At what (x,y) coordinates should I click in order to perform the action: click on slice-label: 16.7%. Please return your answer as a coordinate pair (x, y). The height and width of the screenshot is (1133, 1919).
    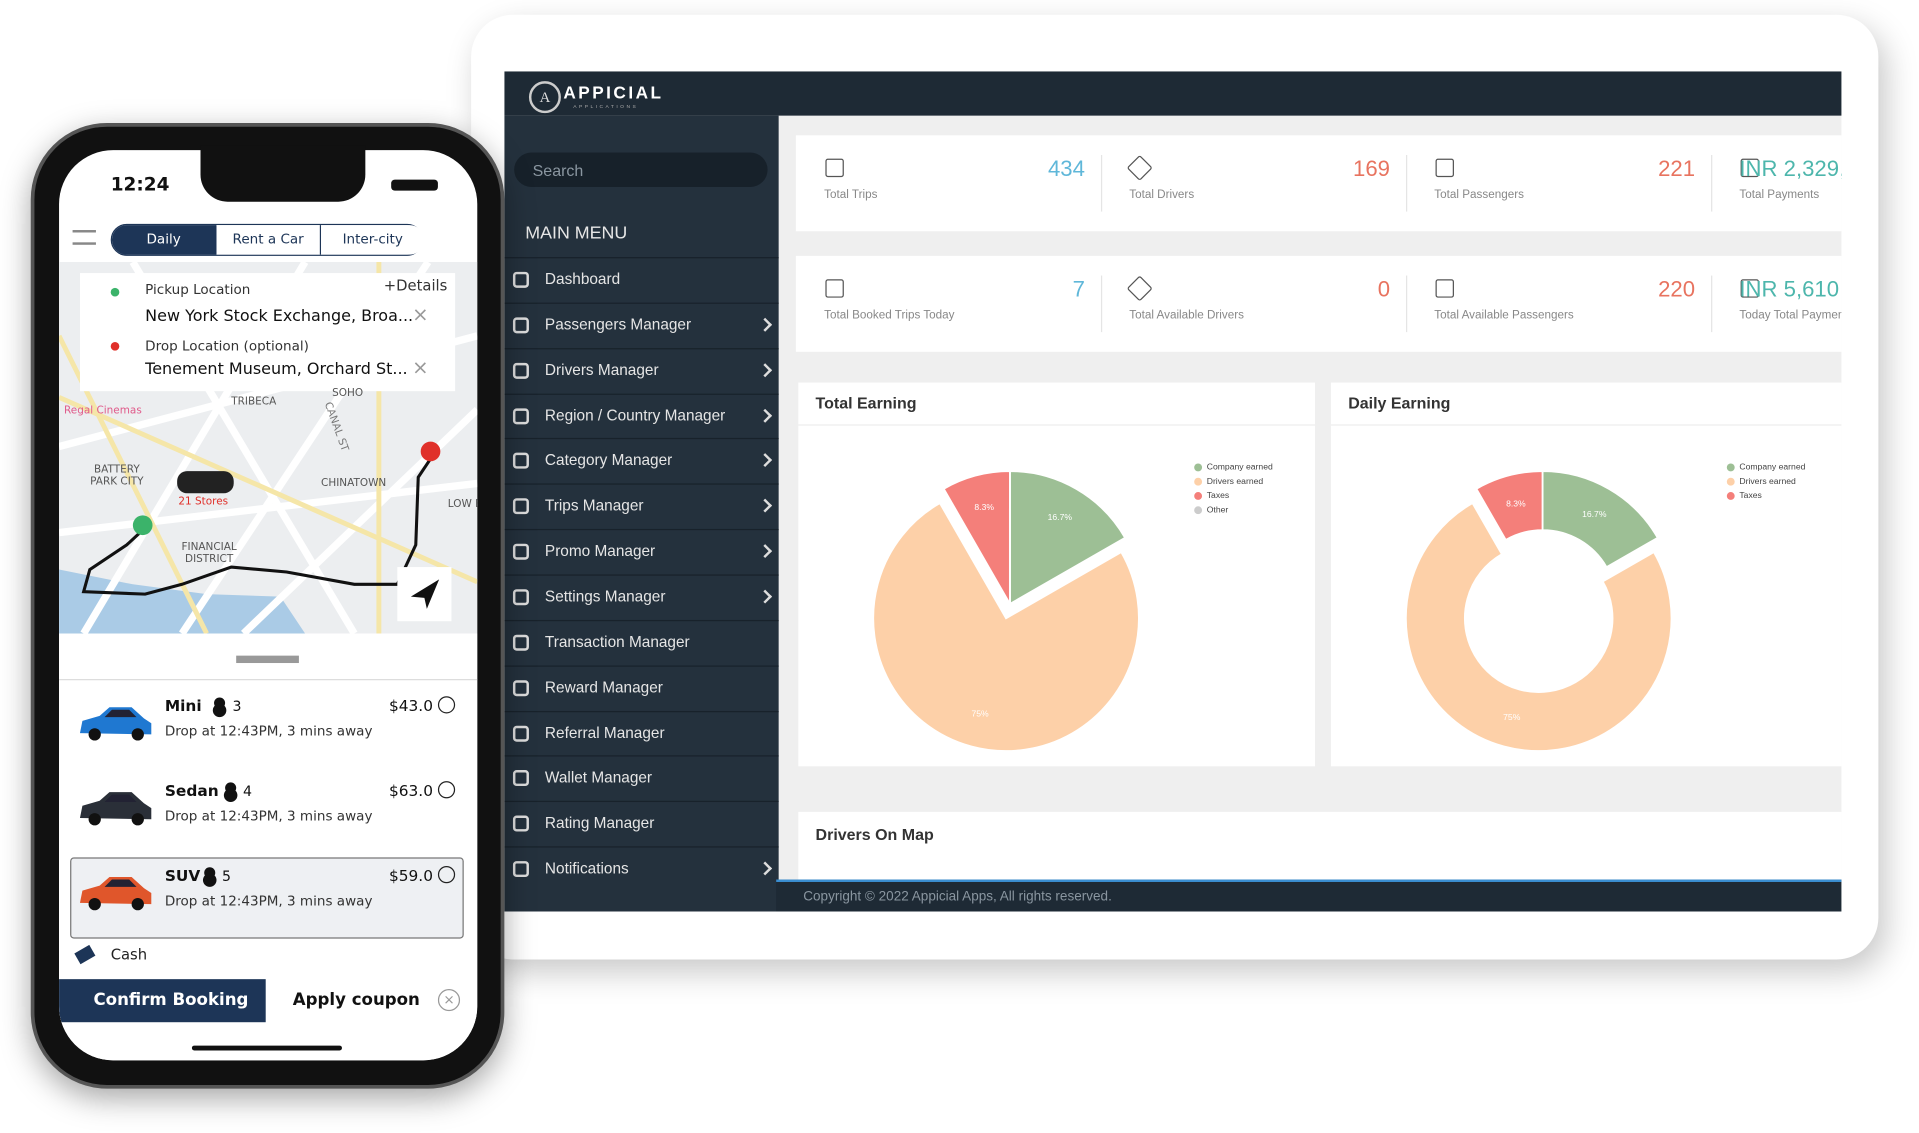
    Looking at the image, I should click on (1594, 514).